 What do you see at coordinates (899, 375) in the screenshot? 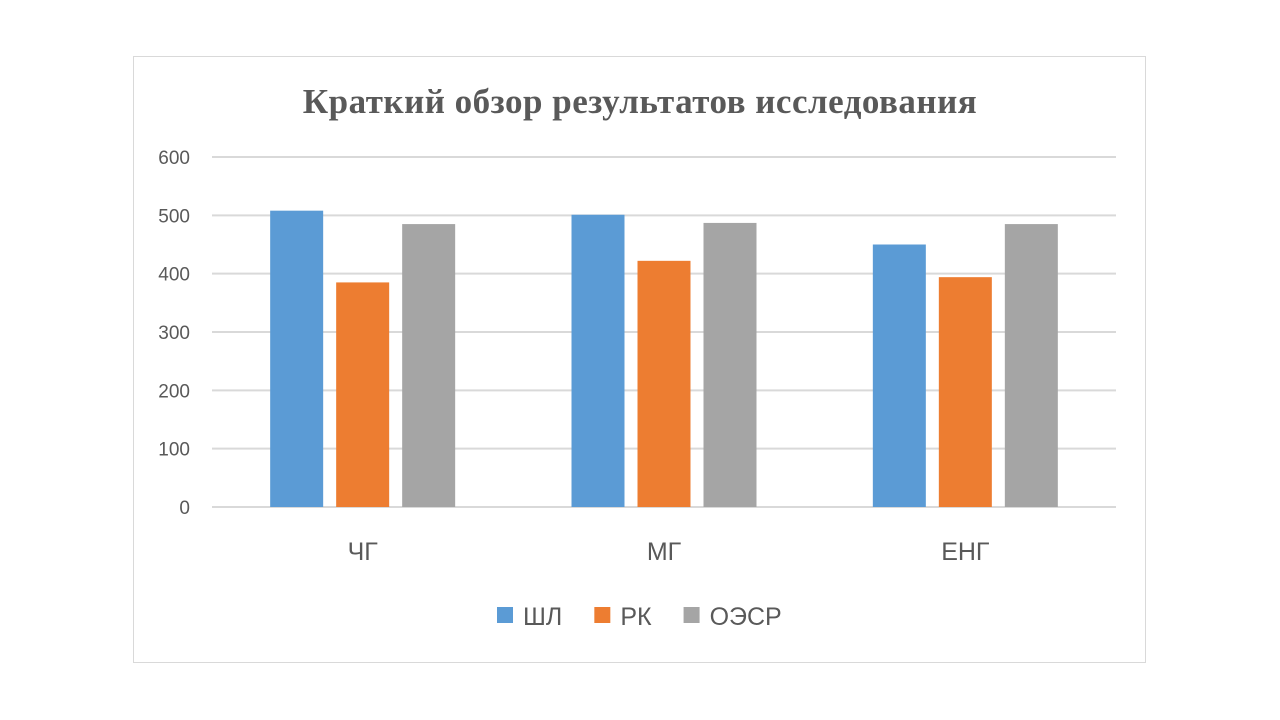
I see `bar-ШЛ-ЕНГ` at bounding box center [899, 375].